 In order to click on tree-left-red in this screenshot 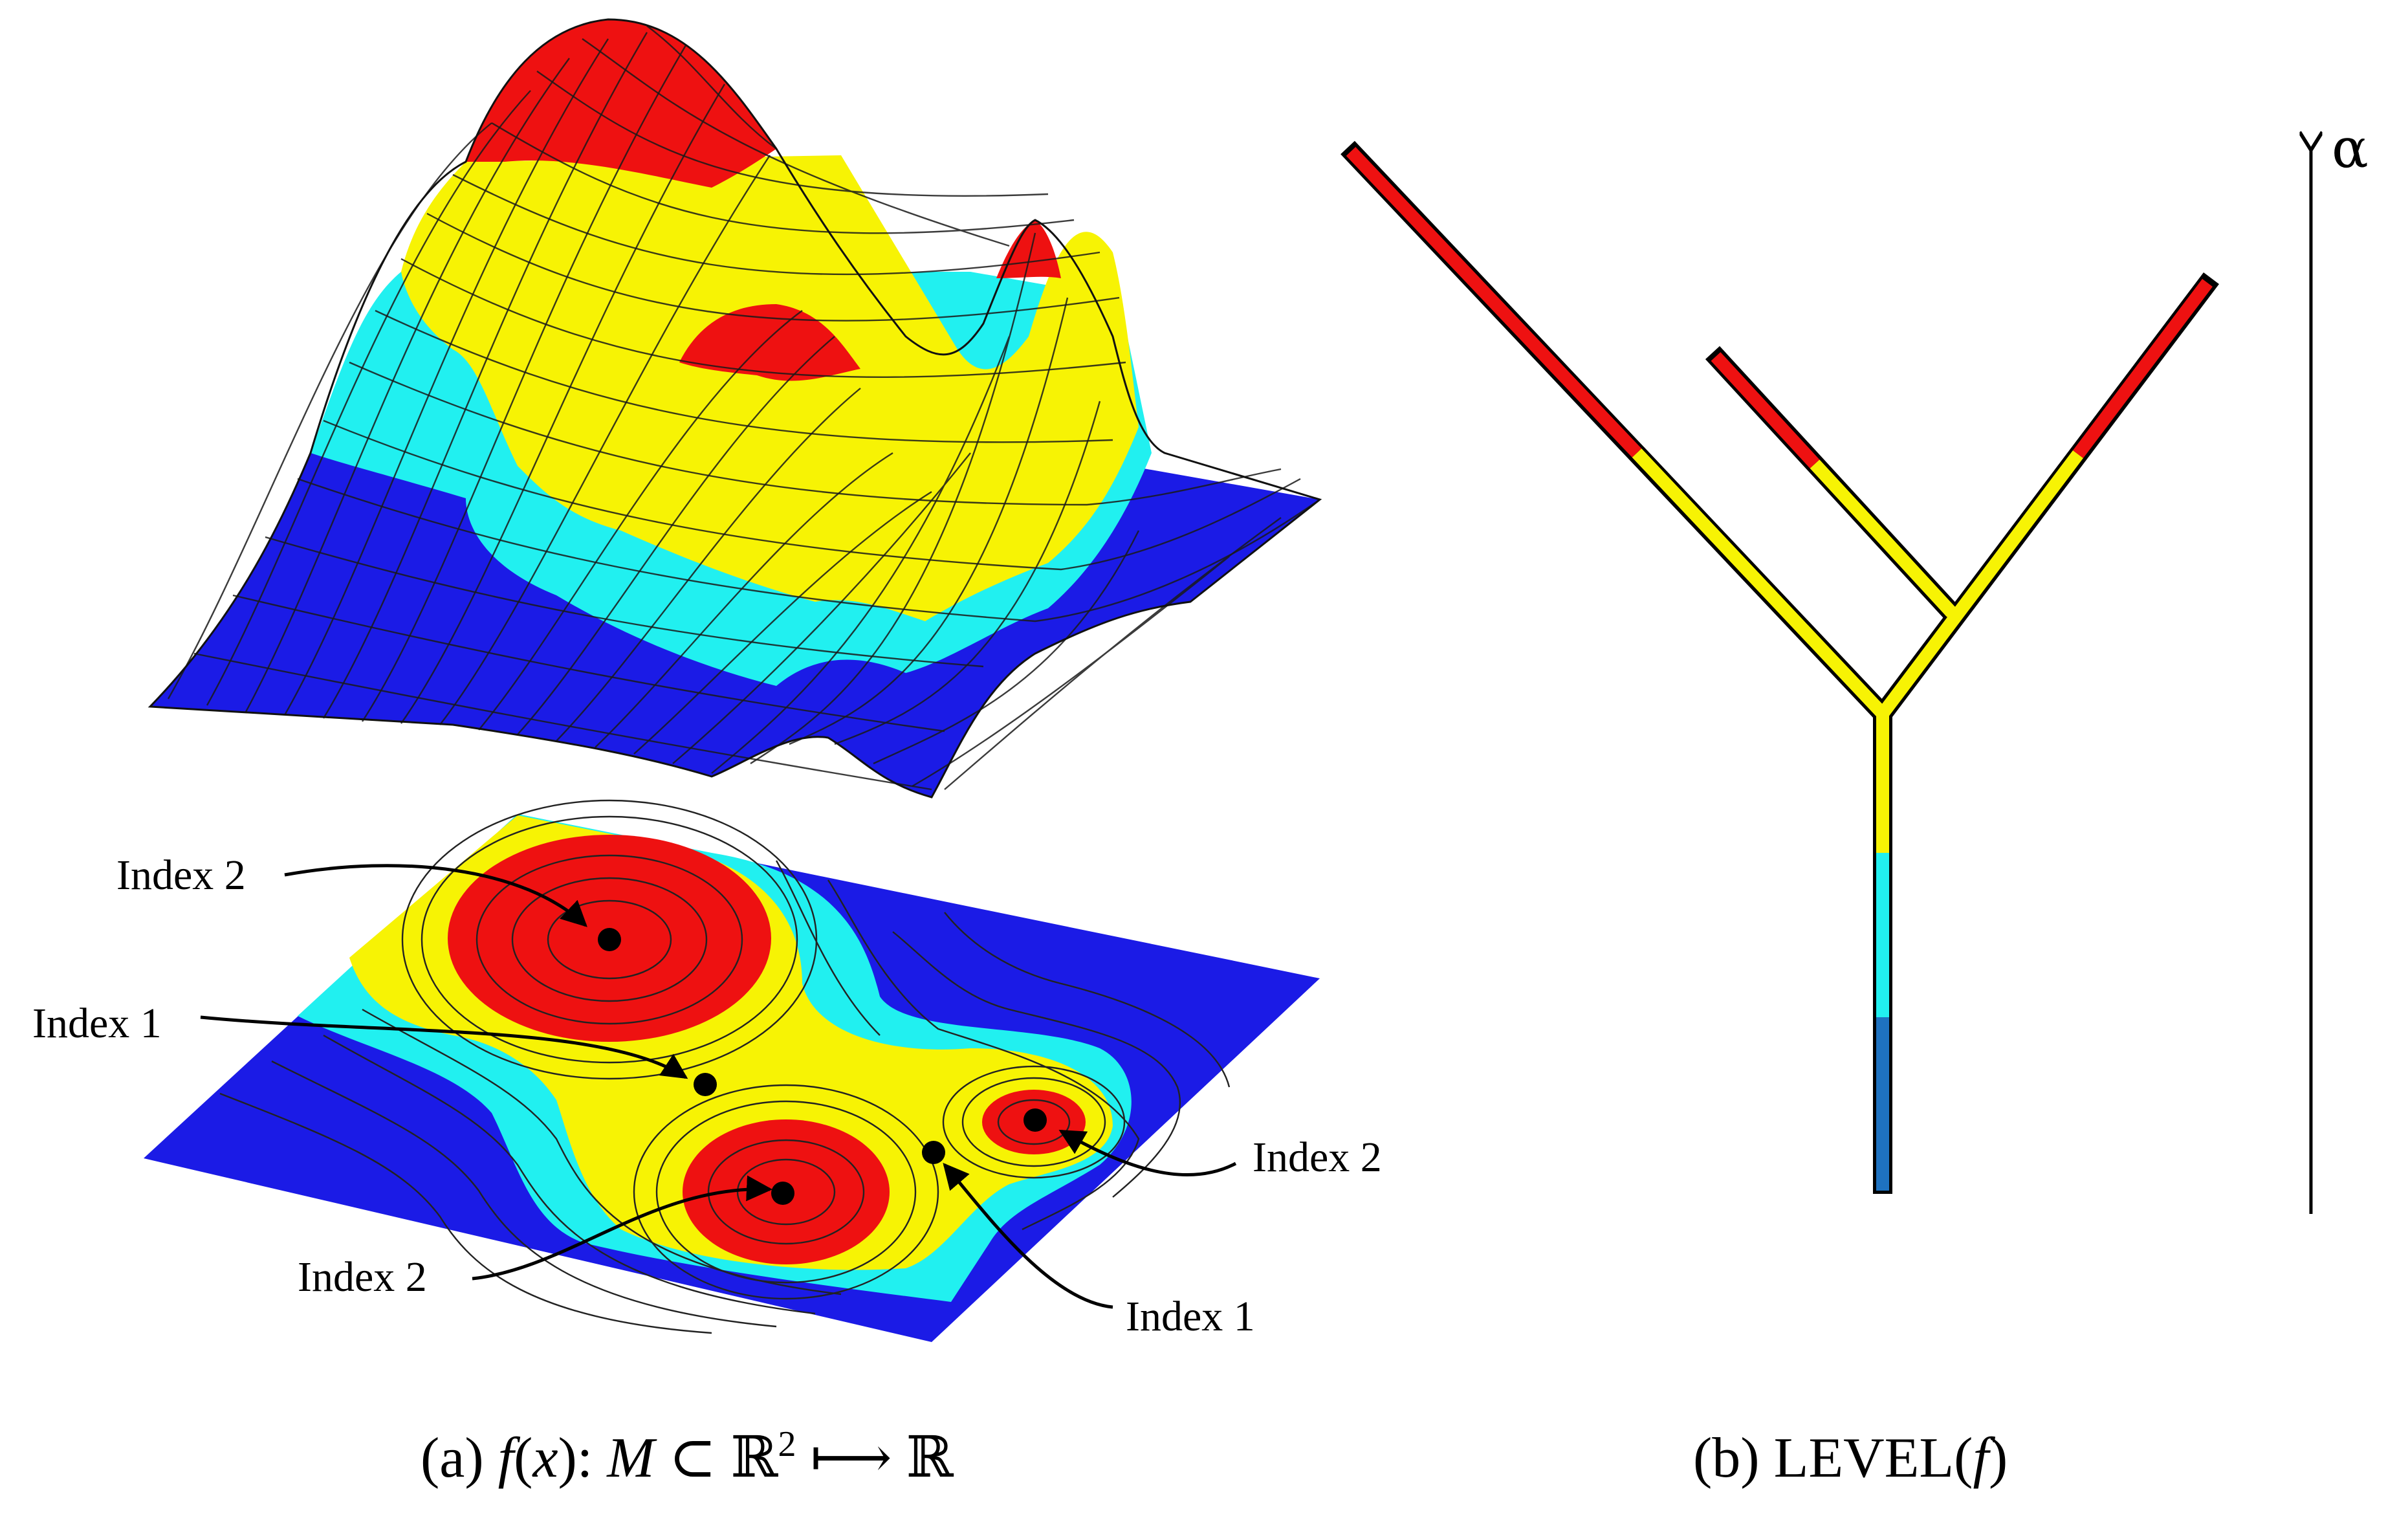, I will do `click(1494, 302)`.